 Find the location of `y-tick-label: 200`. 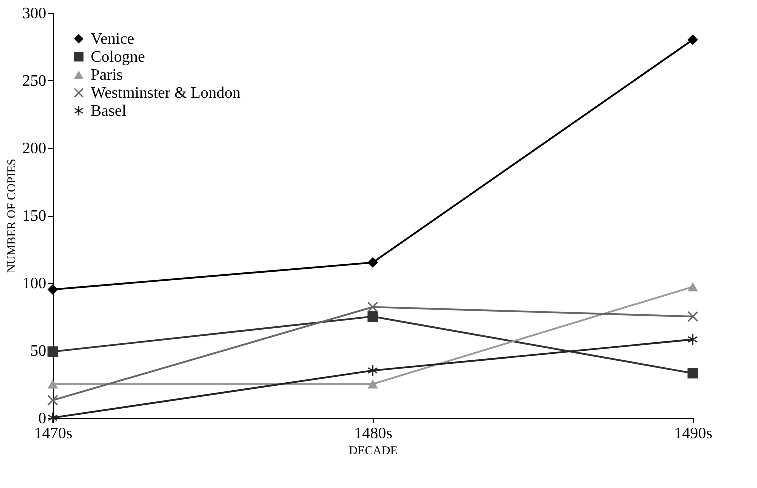

y-tick-label: 200 is located at coordinates (34, 149).